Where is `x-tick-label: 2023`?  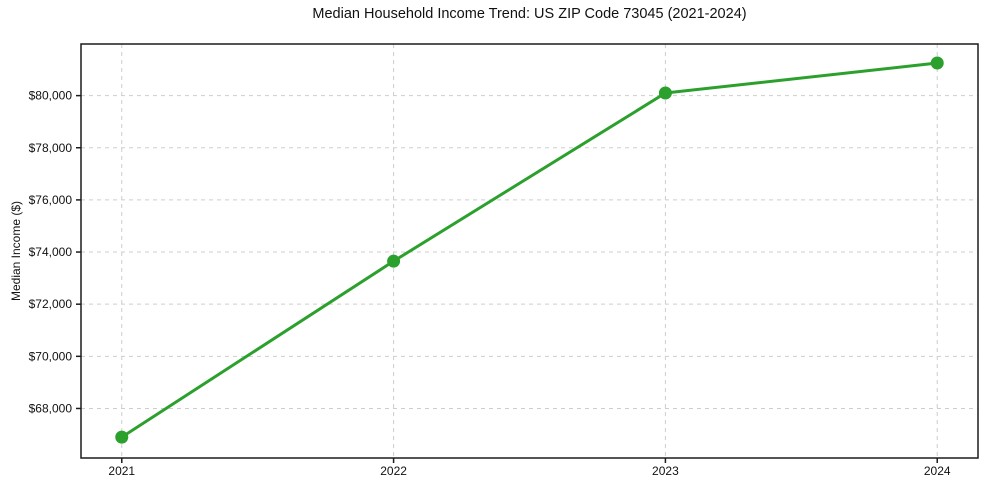
x-tick-label: 2023 is located at coordinates (665, 471).